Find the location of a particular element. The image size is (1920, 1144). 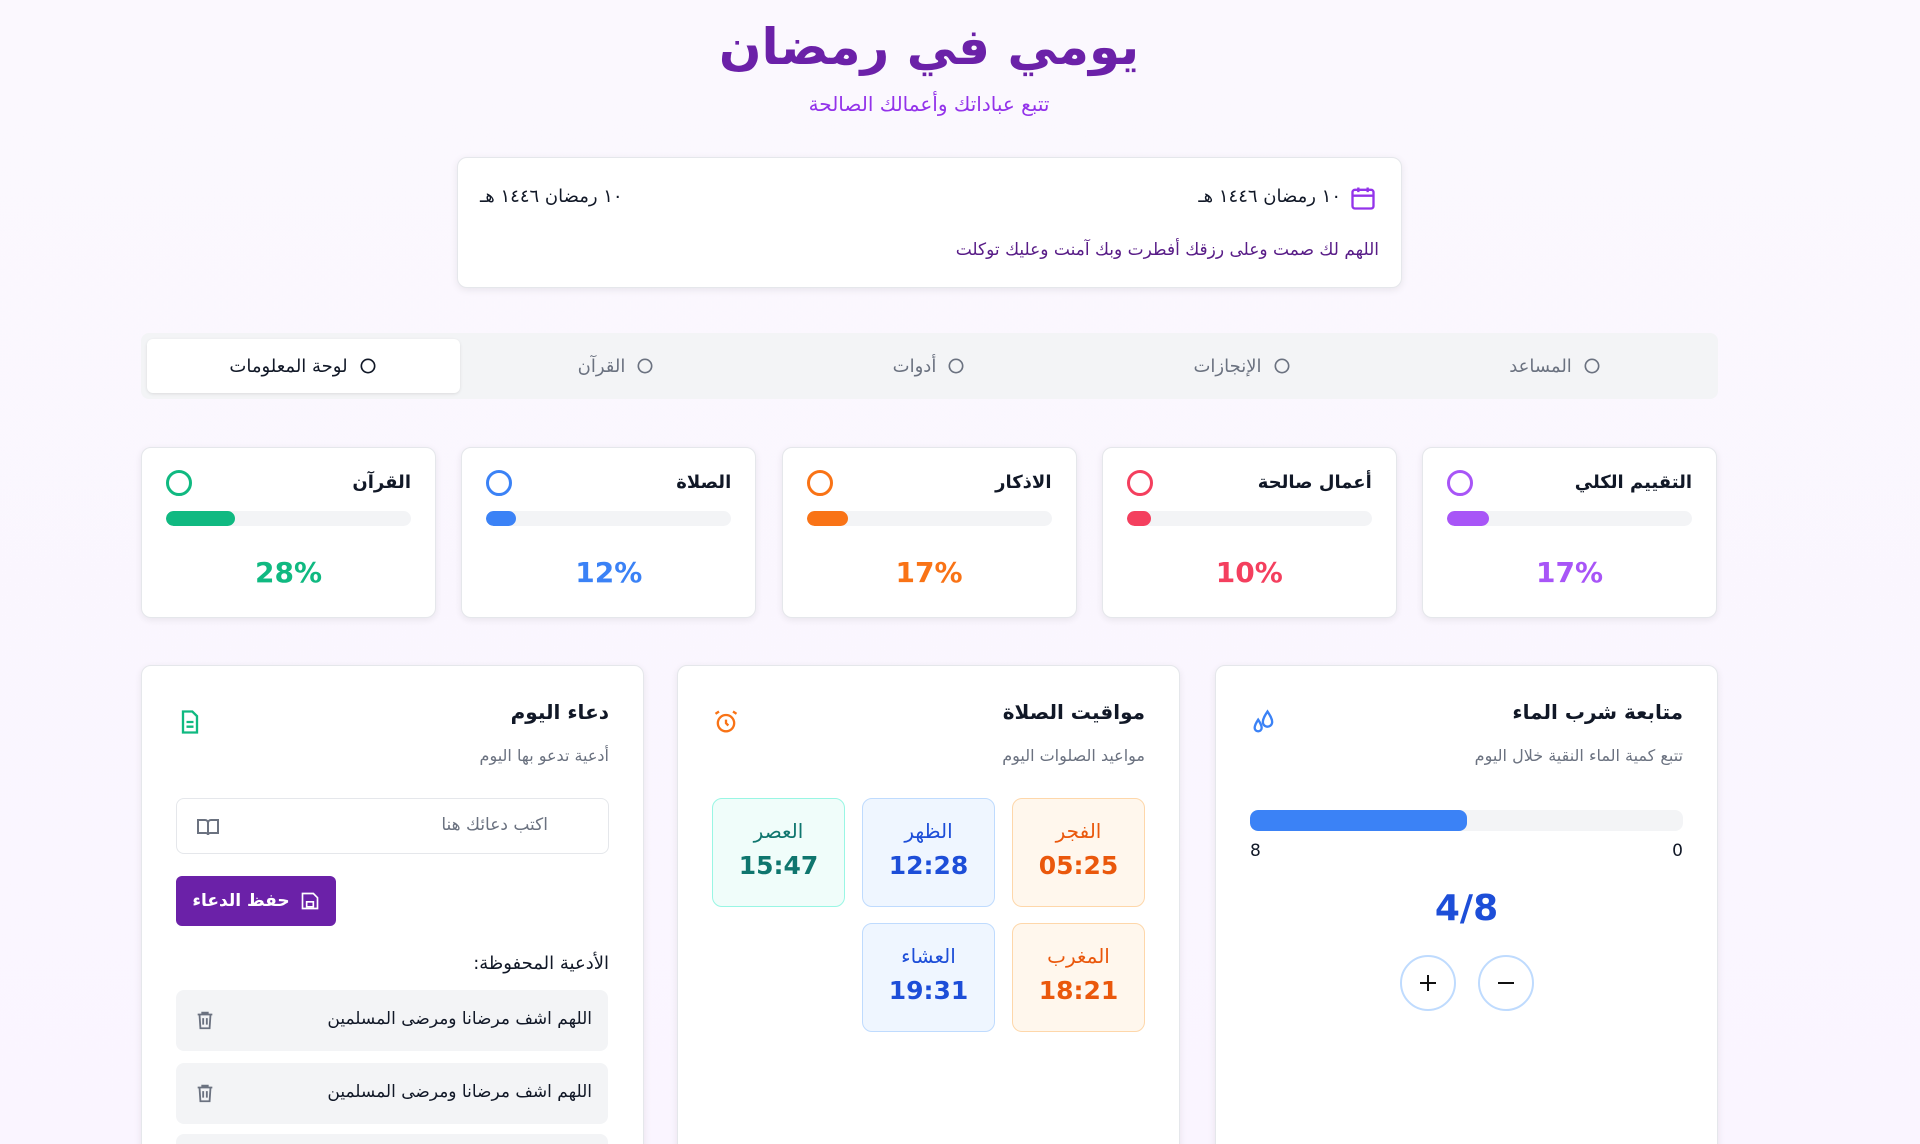

tab-label: الإنجازات is located at coordinates (1227, 366).